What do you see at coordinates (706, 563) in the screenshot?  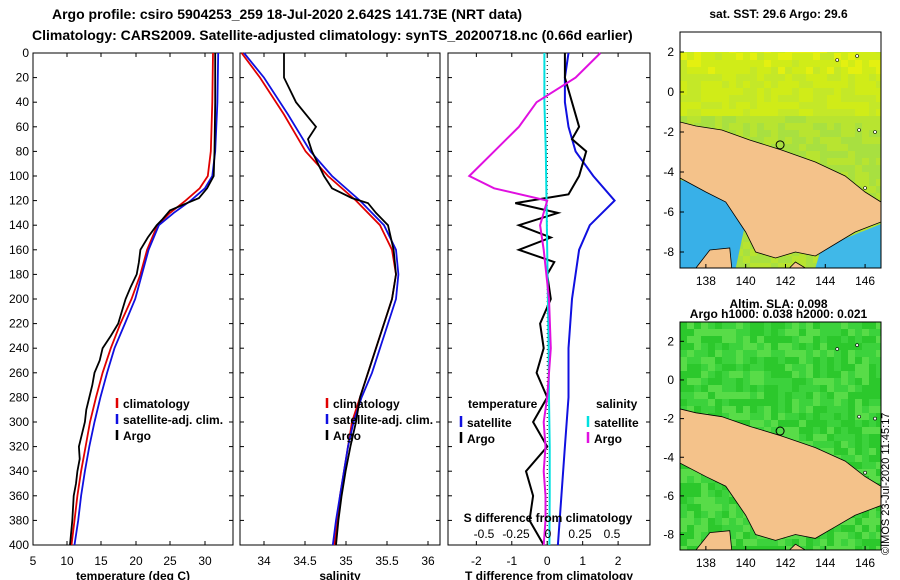 I see `x-tick-label: 138` at bounding box center [706, 563].